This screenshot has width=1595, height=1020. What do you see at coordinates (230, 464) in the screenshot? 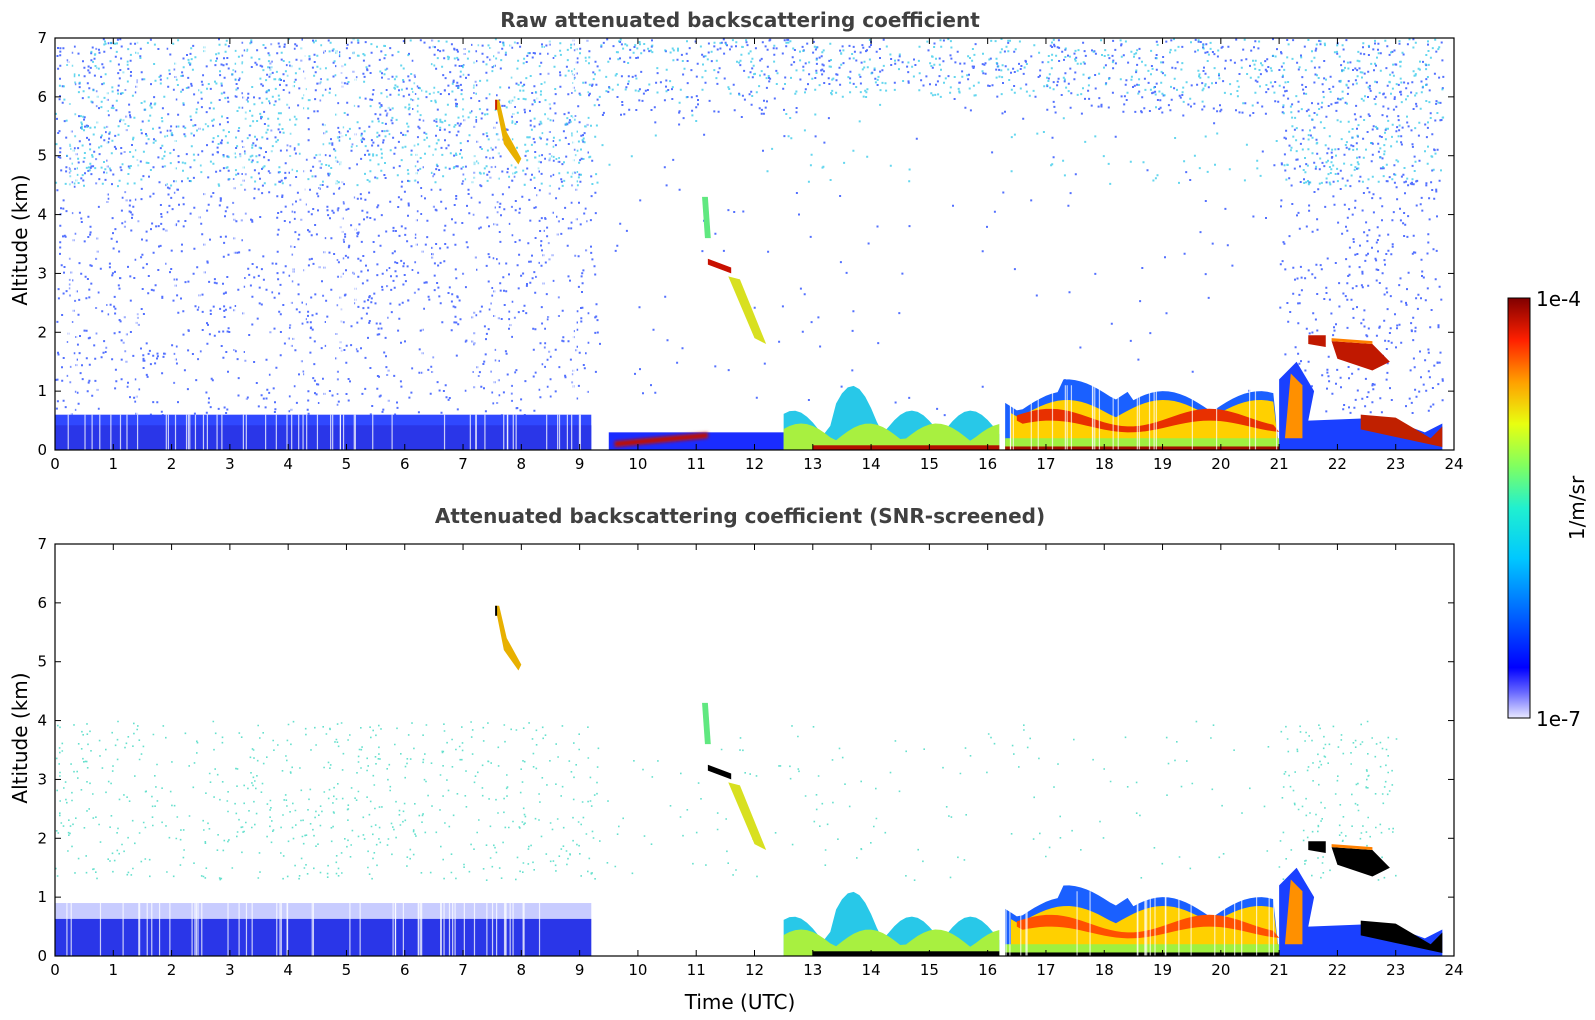
I see `x-tick-label: 3` at bounding box center [230, 464].